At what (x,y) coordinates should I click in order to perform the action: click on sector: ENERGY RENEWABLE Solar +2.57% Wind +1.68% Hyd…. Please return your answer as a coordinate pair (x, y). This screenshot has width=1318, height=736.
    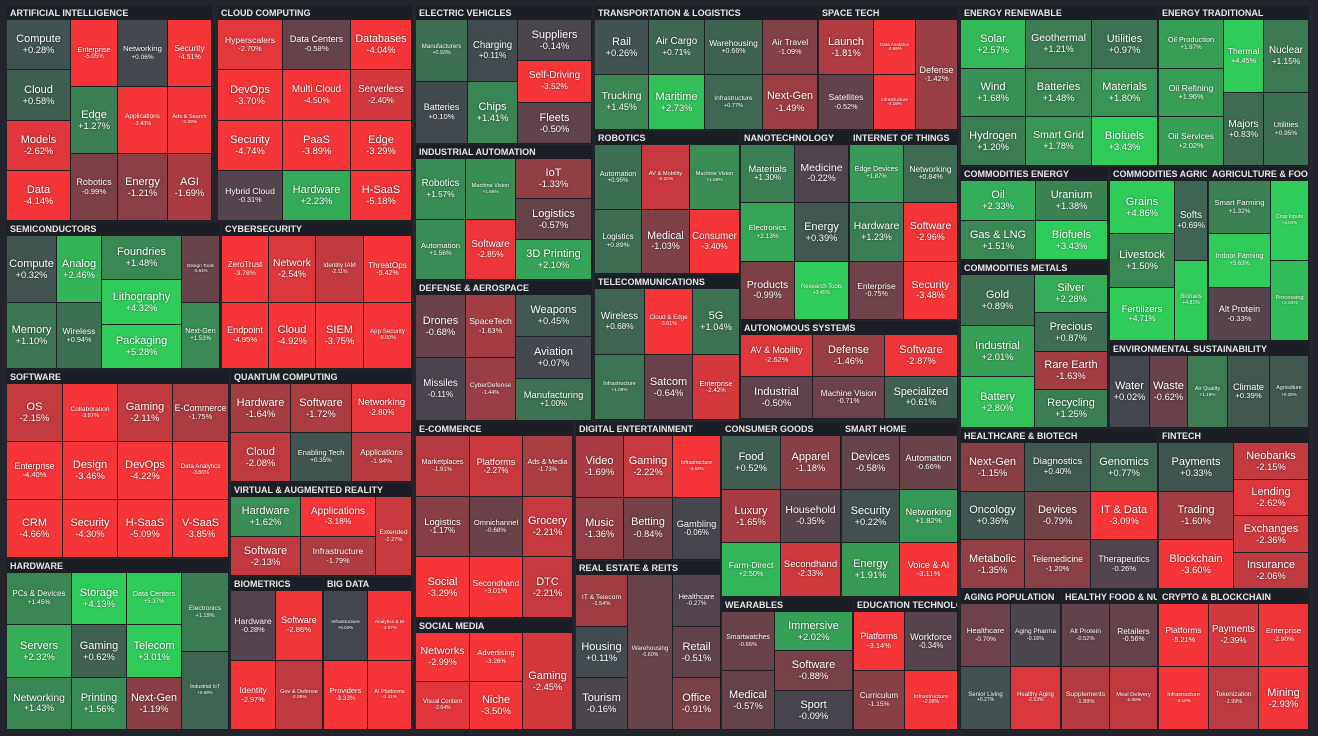
    Looking at the image, I should click on (1059, 86).